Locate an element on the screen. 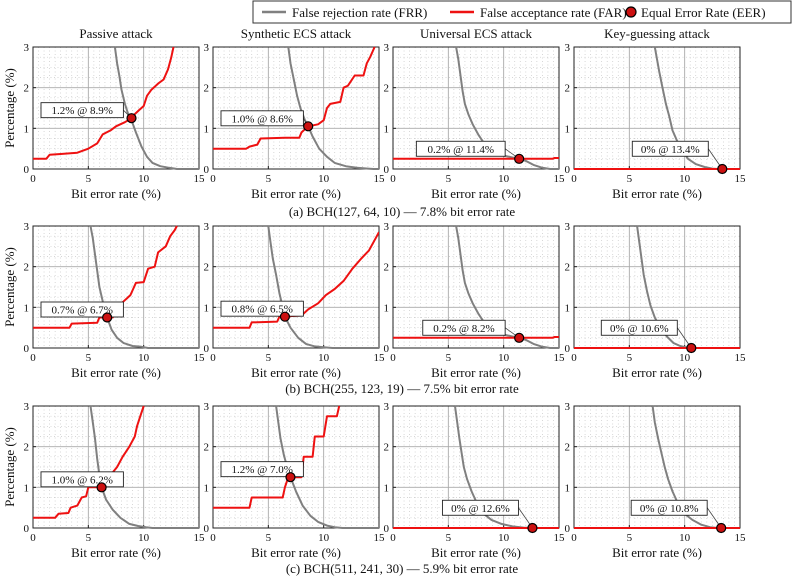  annotation-text: 0.2% @ 11.4% is located at coordinates (460, 150).